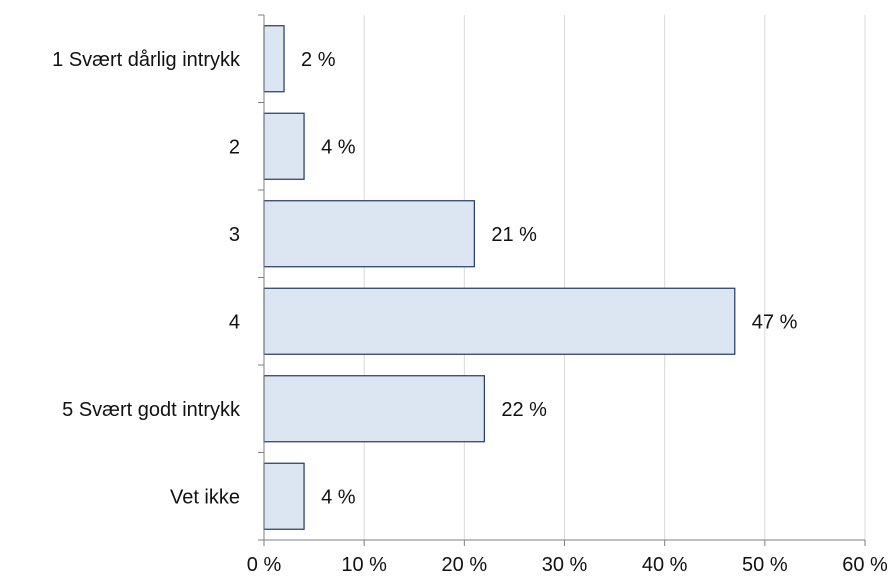 This screenshot has width=895, height=579. What do you see at coordinates (465, 565) in the screenshot?
I see `x-tick-label: 20 %` at bounding box center [465, 565].